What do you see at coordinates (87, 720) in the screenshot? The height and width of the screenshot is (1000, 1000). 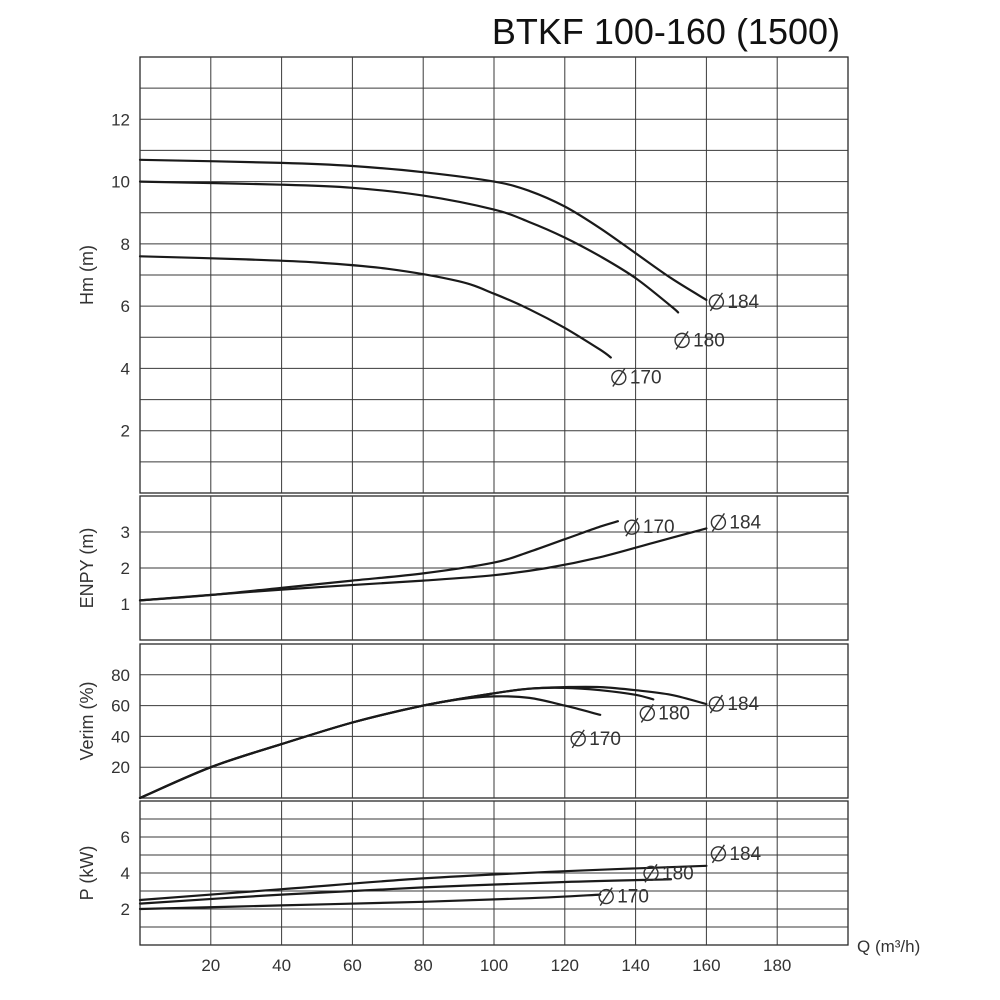 I see `y-axis-label: Verim (%)` at bounding box center [87, 720].